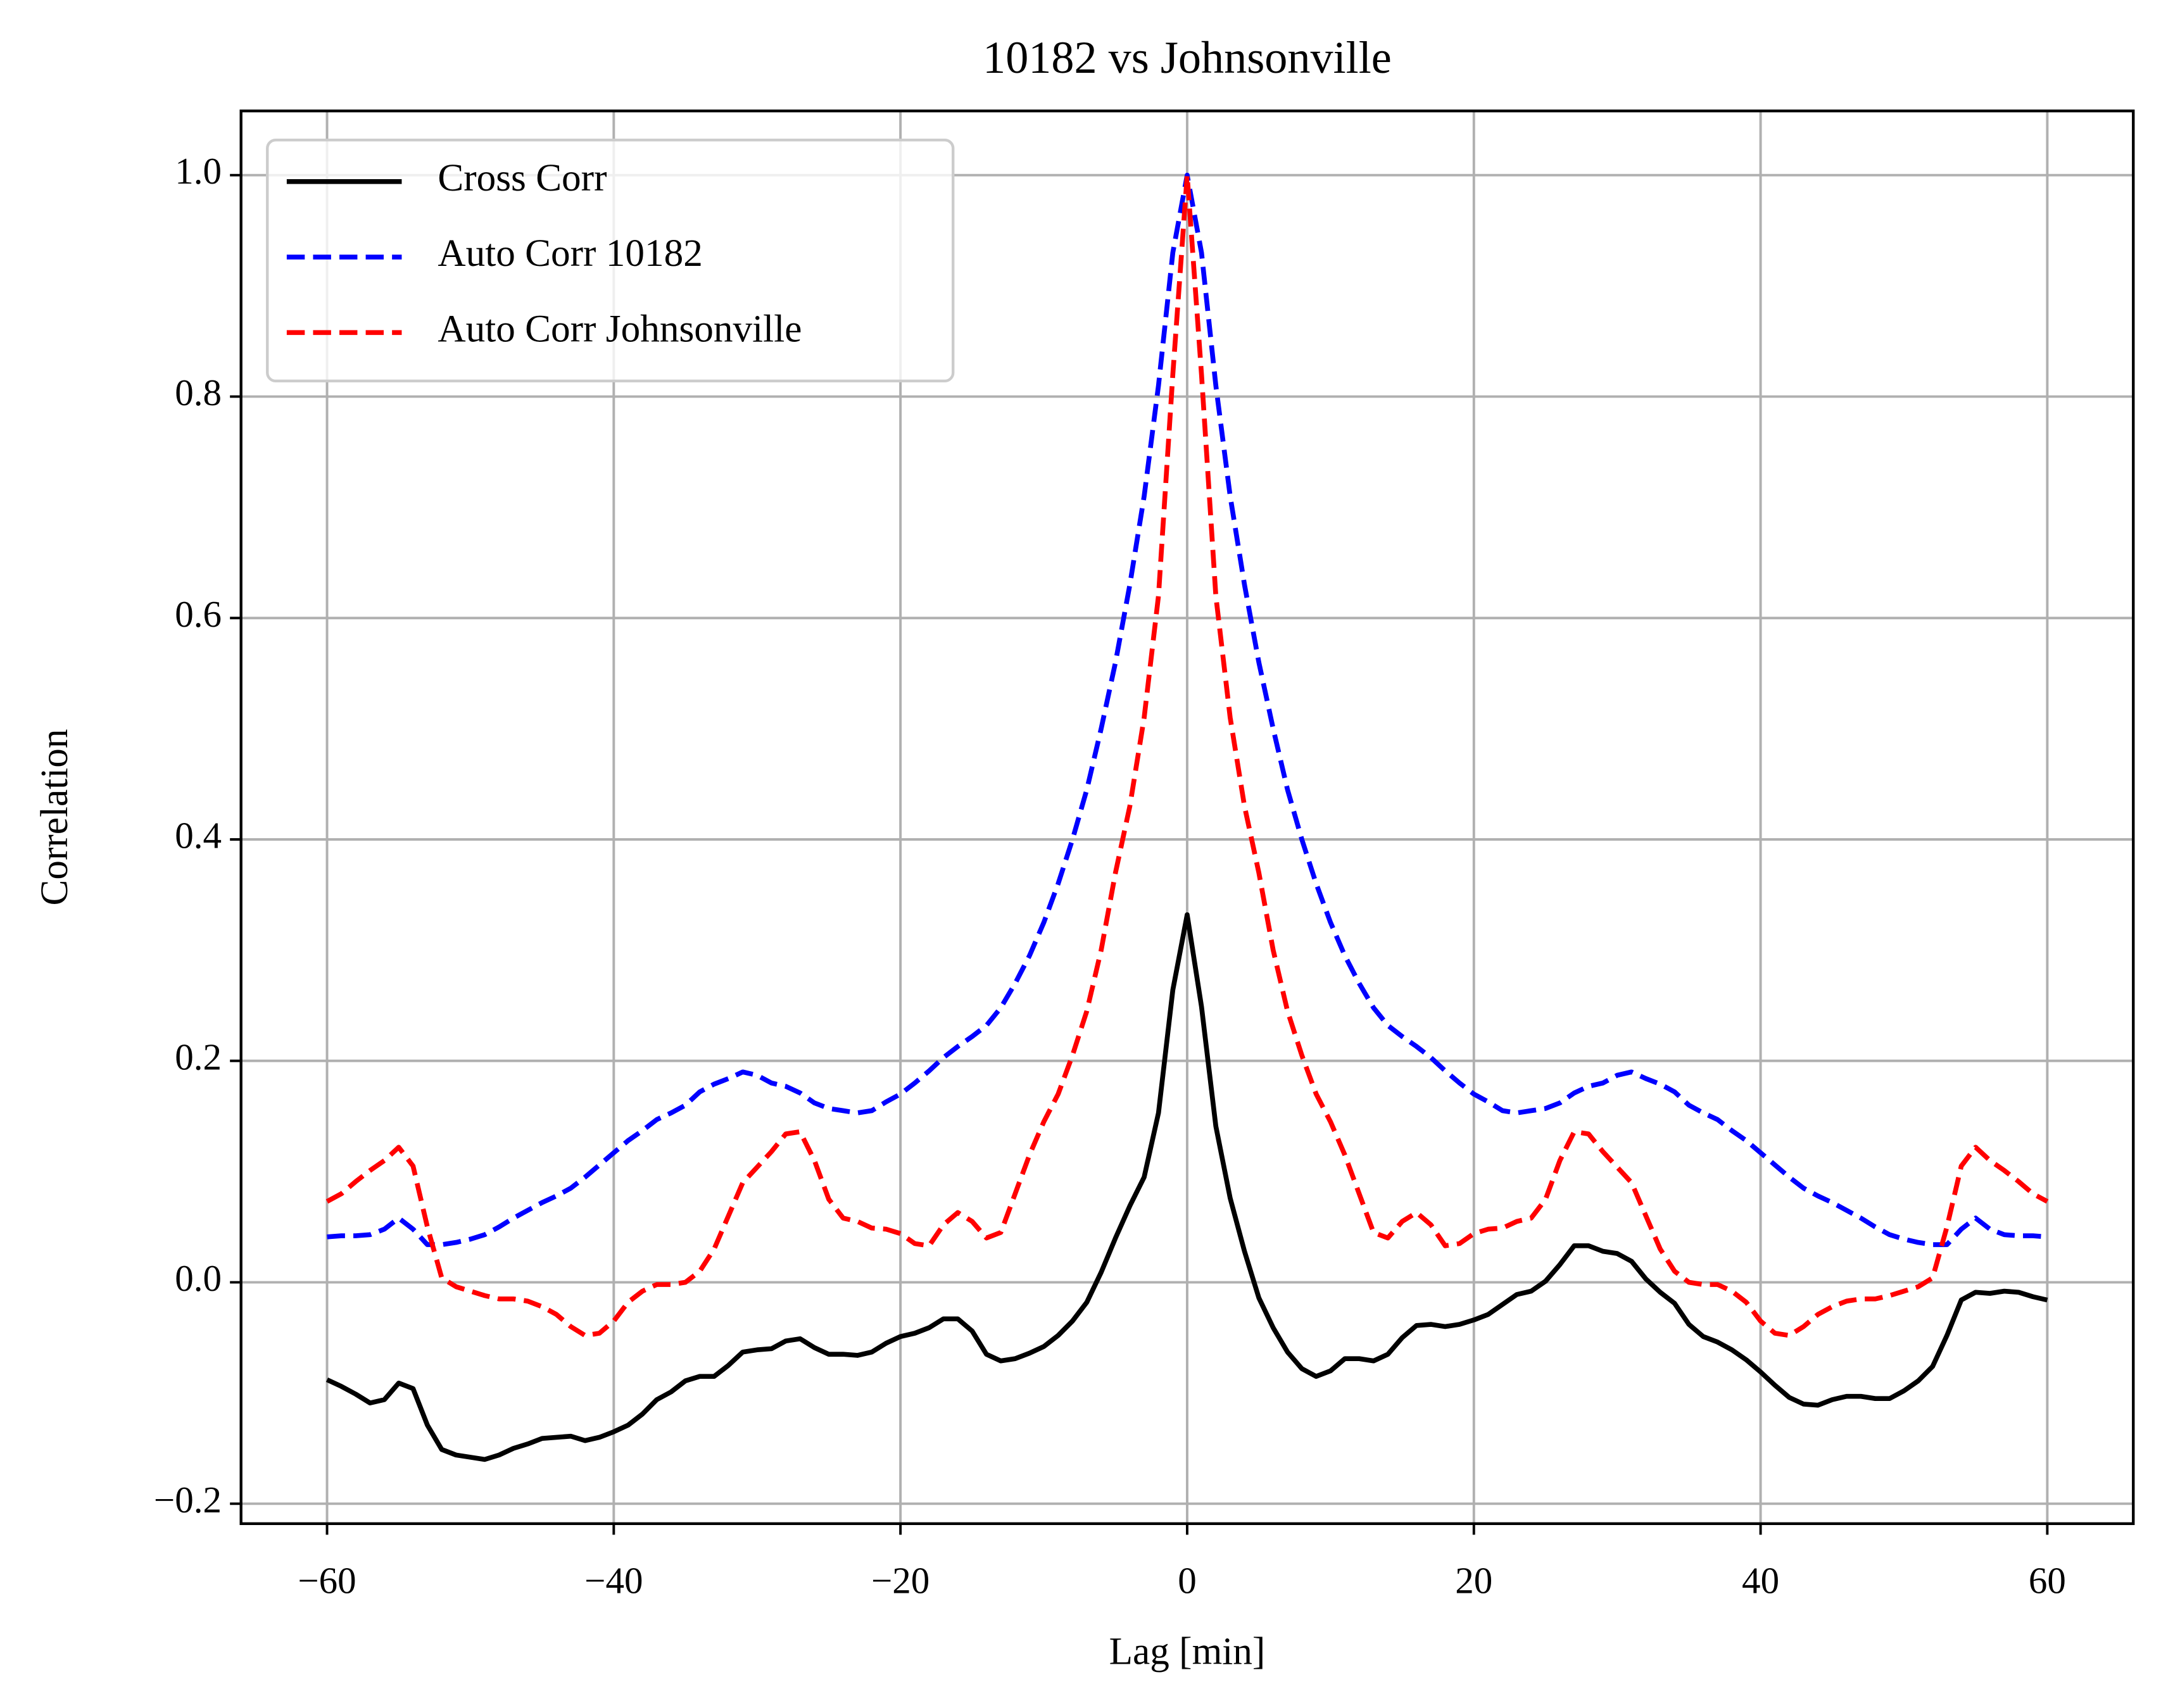  What do you see at coordinates (1187, 1652) in the screenshot?
I see `x-axis-label: Lag [min]` at bounding box center [1187, 1652].